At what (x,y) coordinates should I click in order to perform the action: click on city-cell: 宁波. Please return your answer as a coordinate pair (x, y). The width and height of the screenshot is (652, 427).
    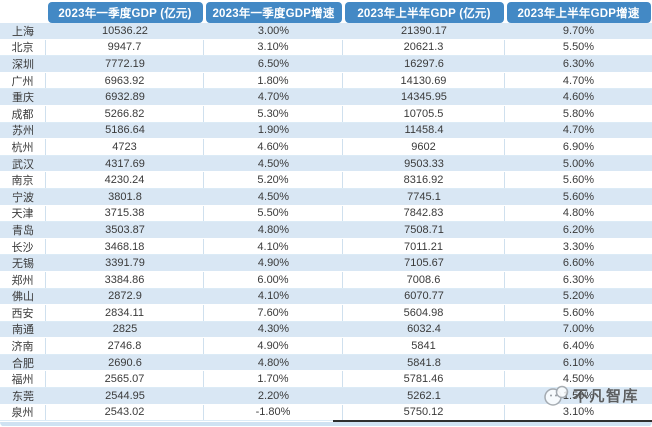
    Looking at the image, I should click on (23, 197).